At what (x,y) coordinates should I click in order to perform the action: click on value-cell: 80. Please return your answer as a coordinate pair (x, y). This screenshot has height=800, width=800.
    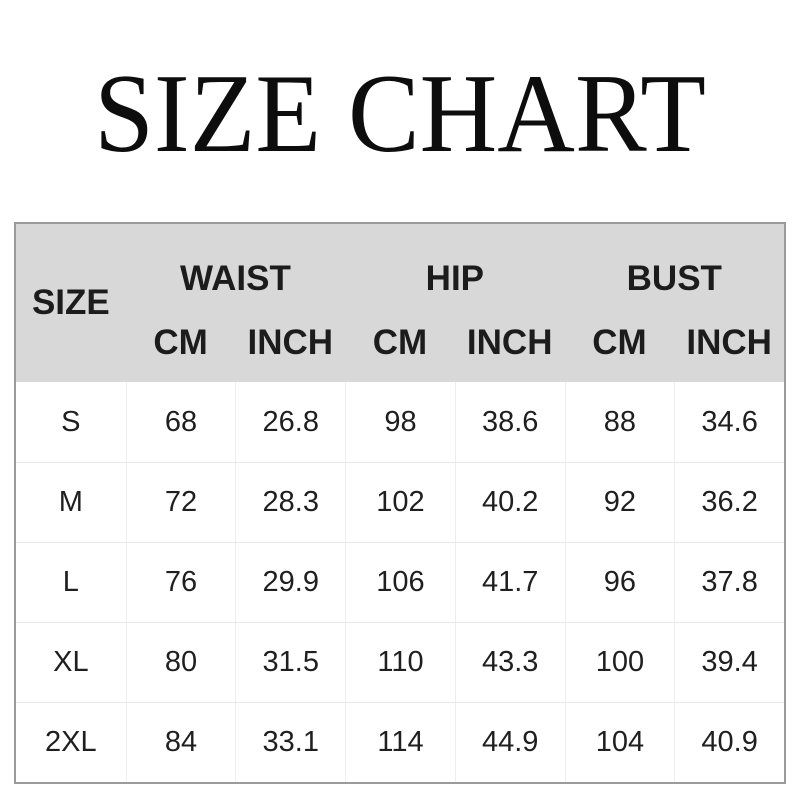
    Looking at the image, I should click on (180, 662).